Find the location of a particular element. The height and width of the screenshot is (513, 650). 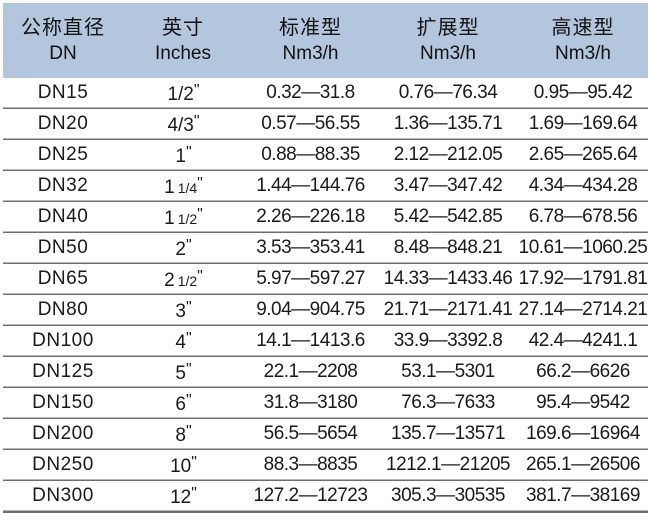

cell-dn: DN20 is located at coordinates (63, 124).